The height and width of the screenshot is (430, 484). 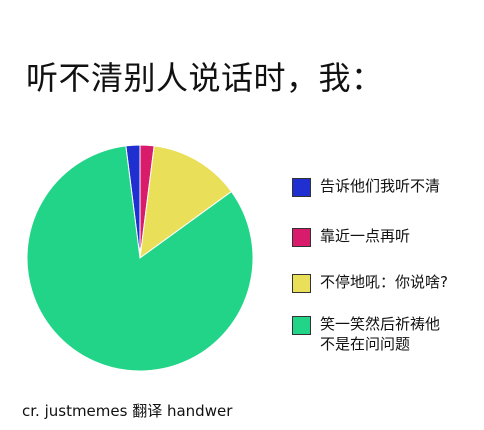 I want to click on legend-label-smile: 笑一笑然后祈祷他 不是在问问题, so click(x=380, y=334).